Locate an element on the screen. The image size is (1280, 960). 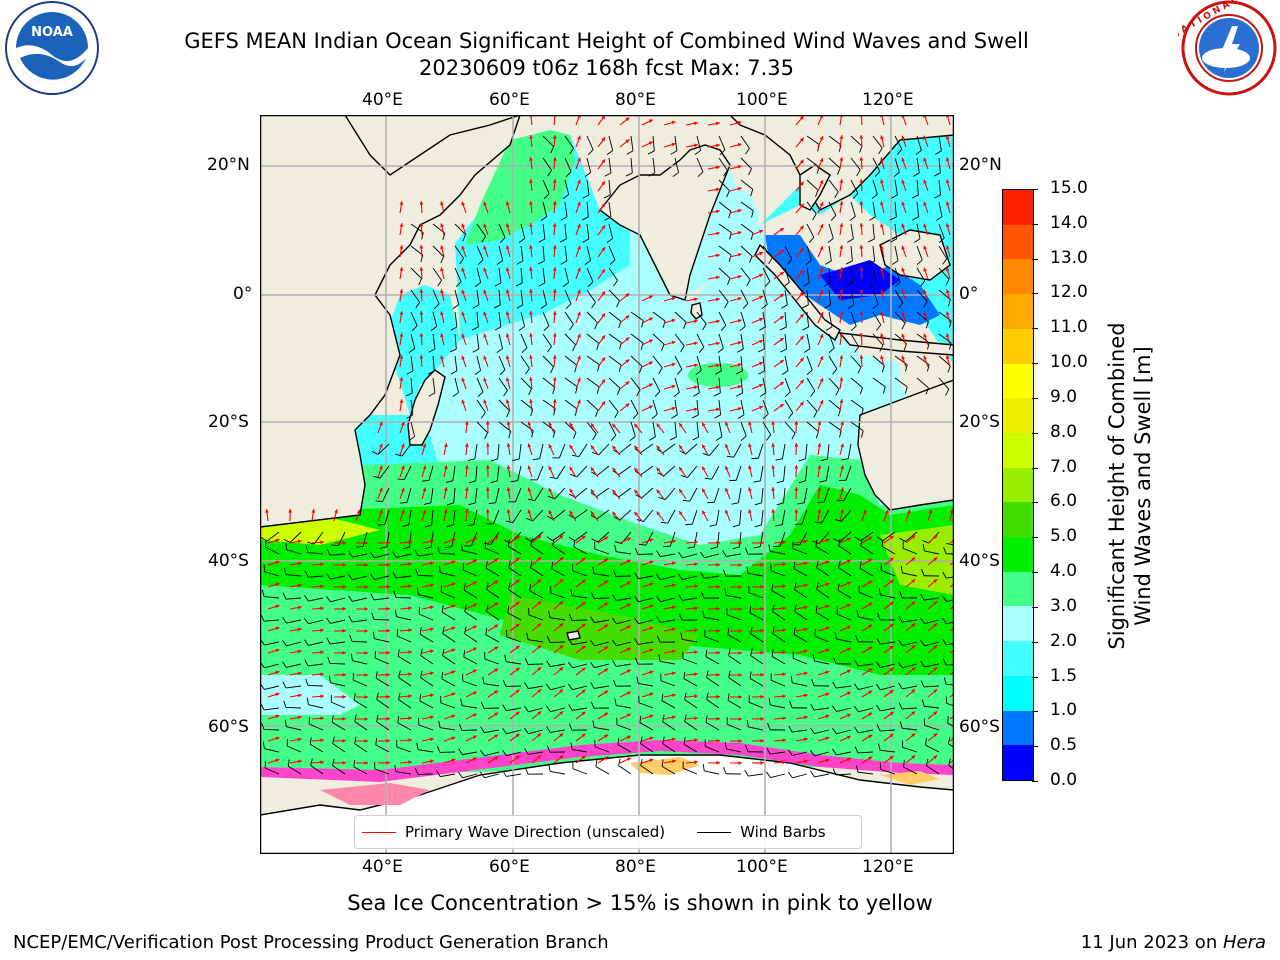
wave-direction-arrow is located at coordinates (951, 695).